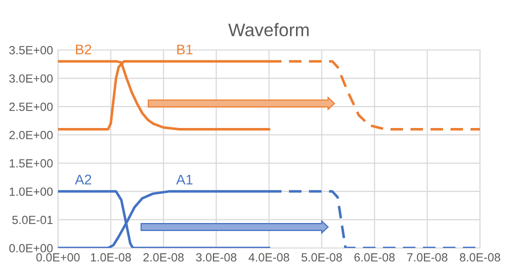  I want to click on y-tick-label: 0.0E+00, so click(31, 248).